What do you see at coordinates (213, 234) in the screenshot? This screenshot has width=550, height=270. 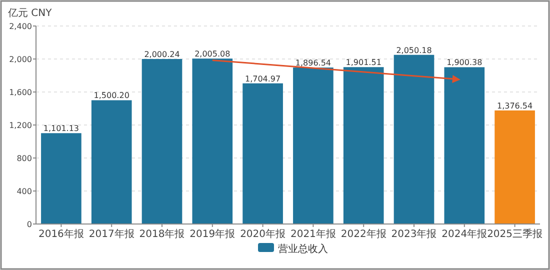 I see `x-tick-label: 2019年报` at bounding box center [213, 234].